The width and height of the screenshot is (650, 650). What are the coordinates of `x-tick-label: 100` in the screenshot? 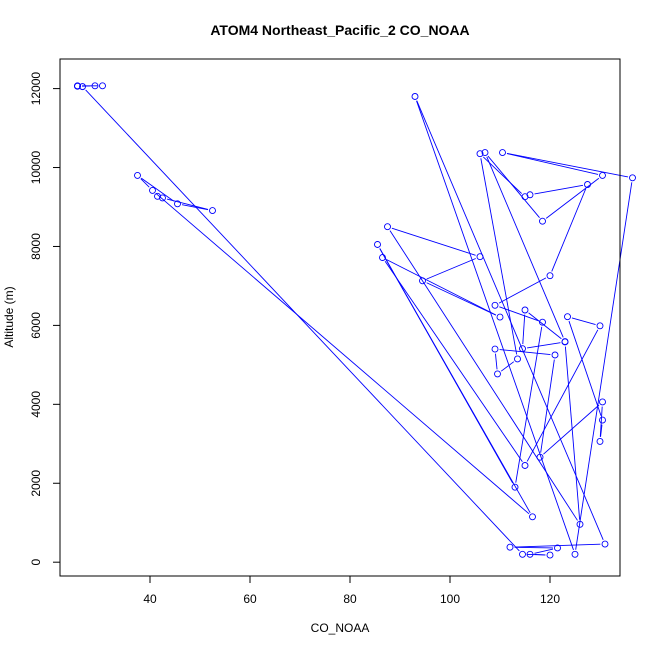 It's located at (450, 599).